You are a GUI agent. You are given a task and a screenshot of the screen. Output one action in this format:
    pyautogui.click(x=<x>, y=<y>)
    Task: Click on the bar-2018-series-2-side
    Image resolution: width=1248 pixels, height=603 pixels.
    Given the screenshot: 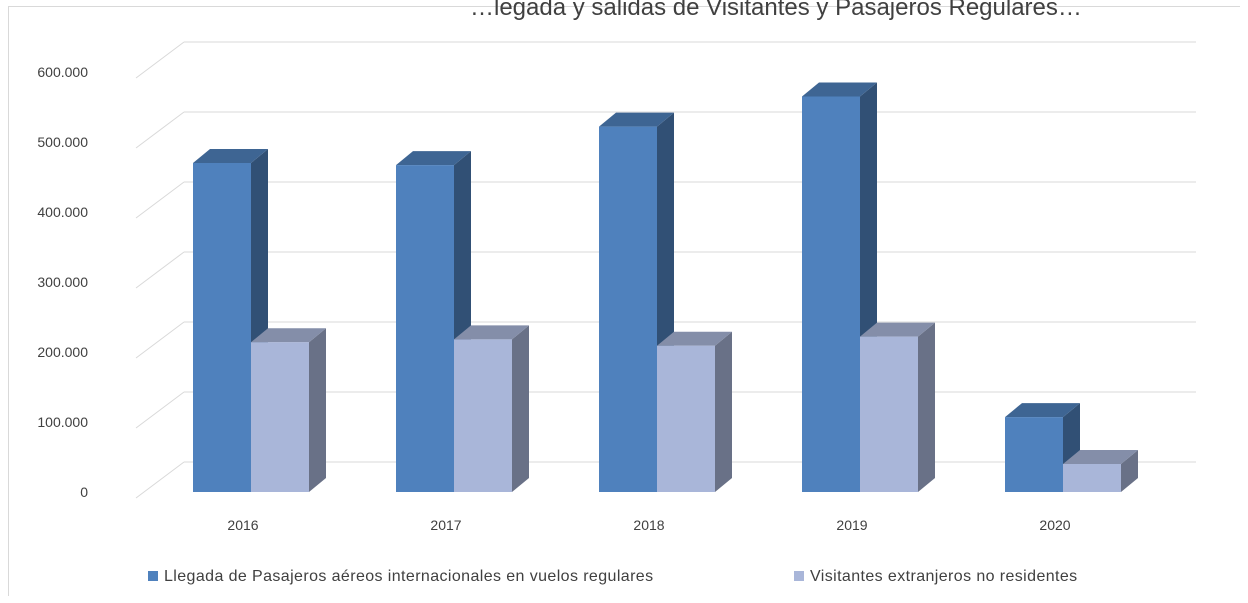 What is the action you would take?
    pyautogui.click(x=723, y=411)
    